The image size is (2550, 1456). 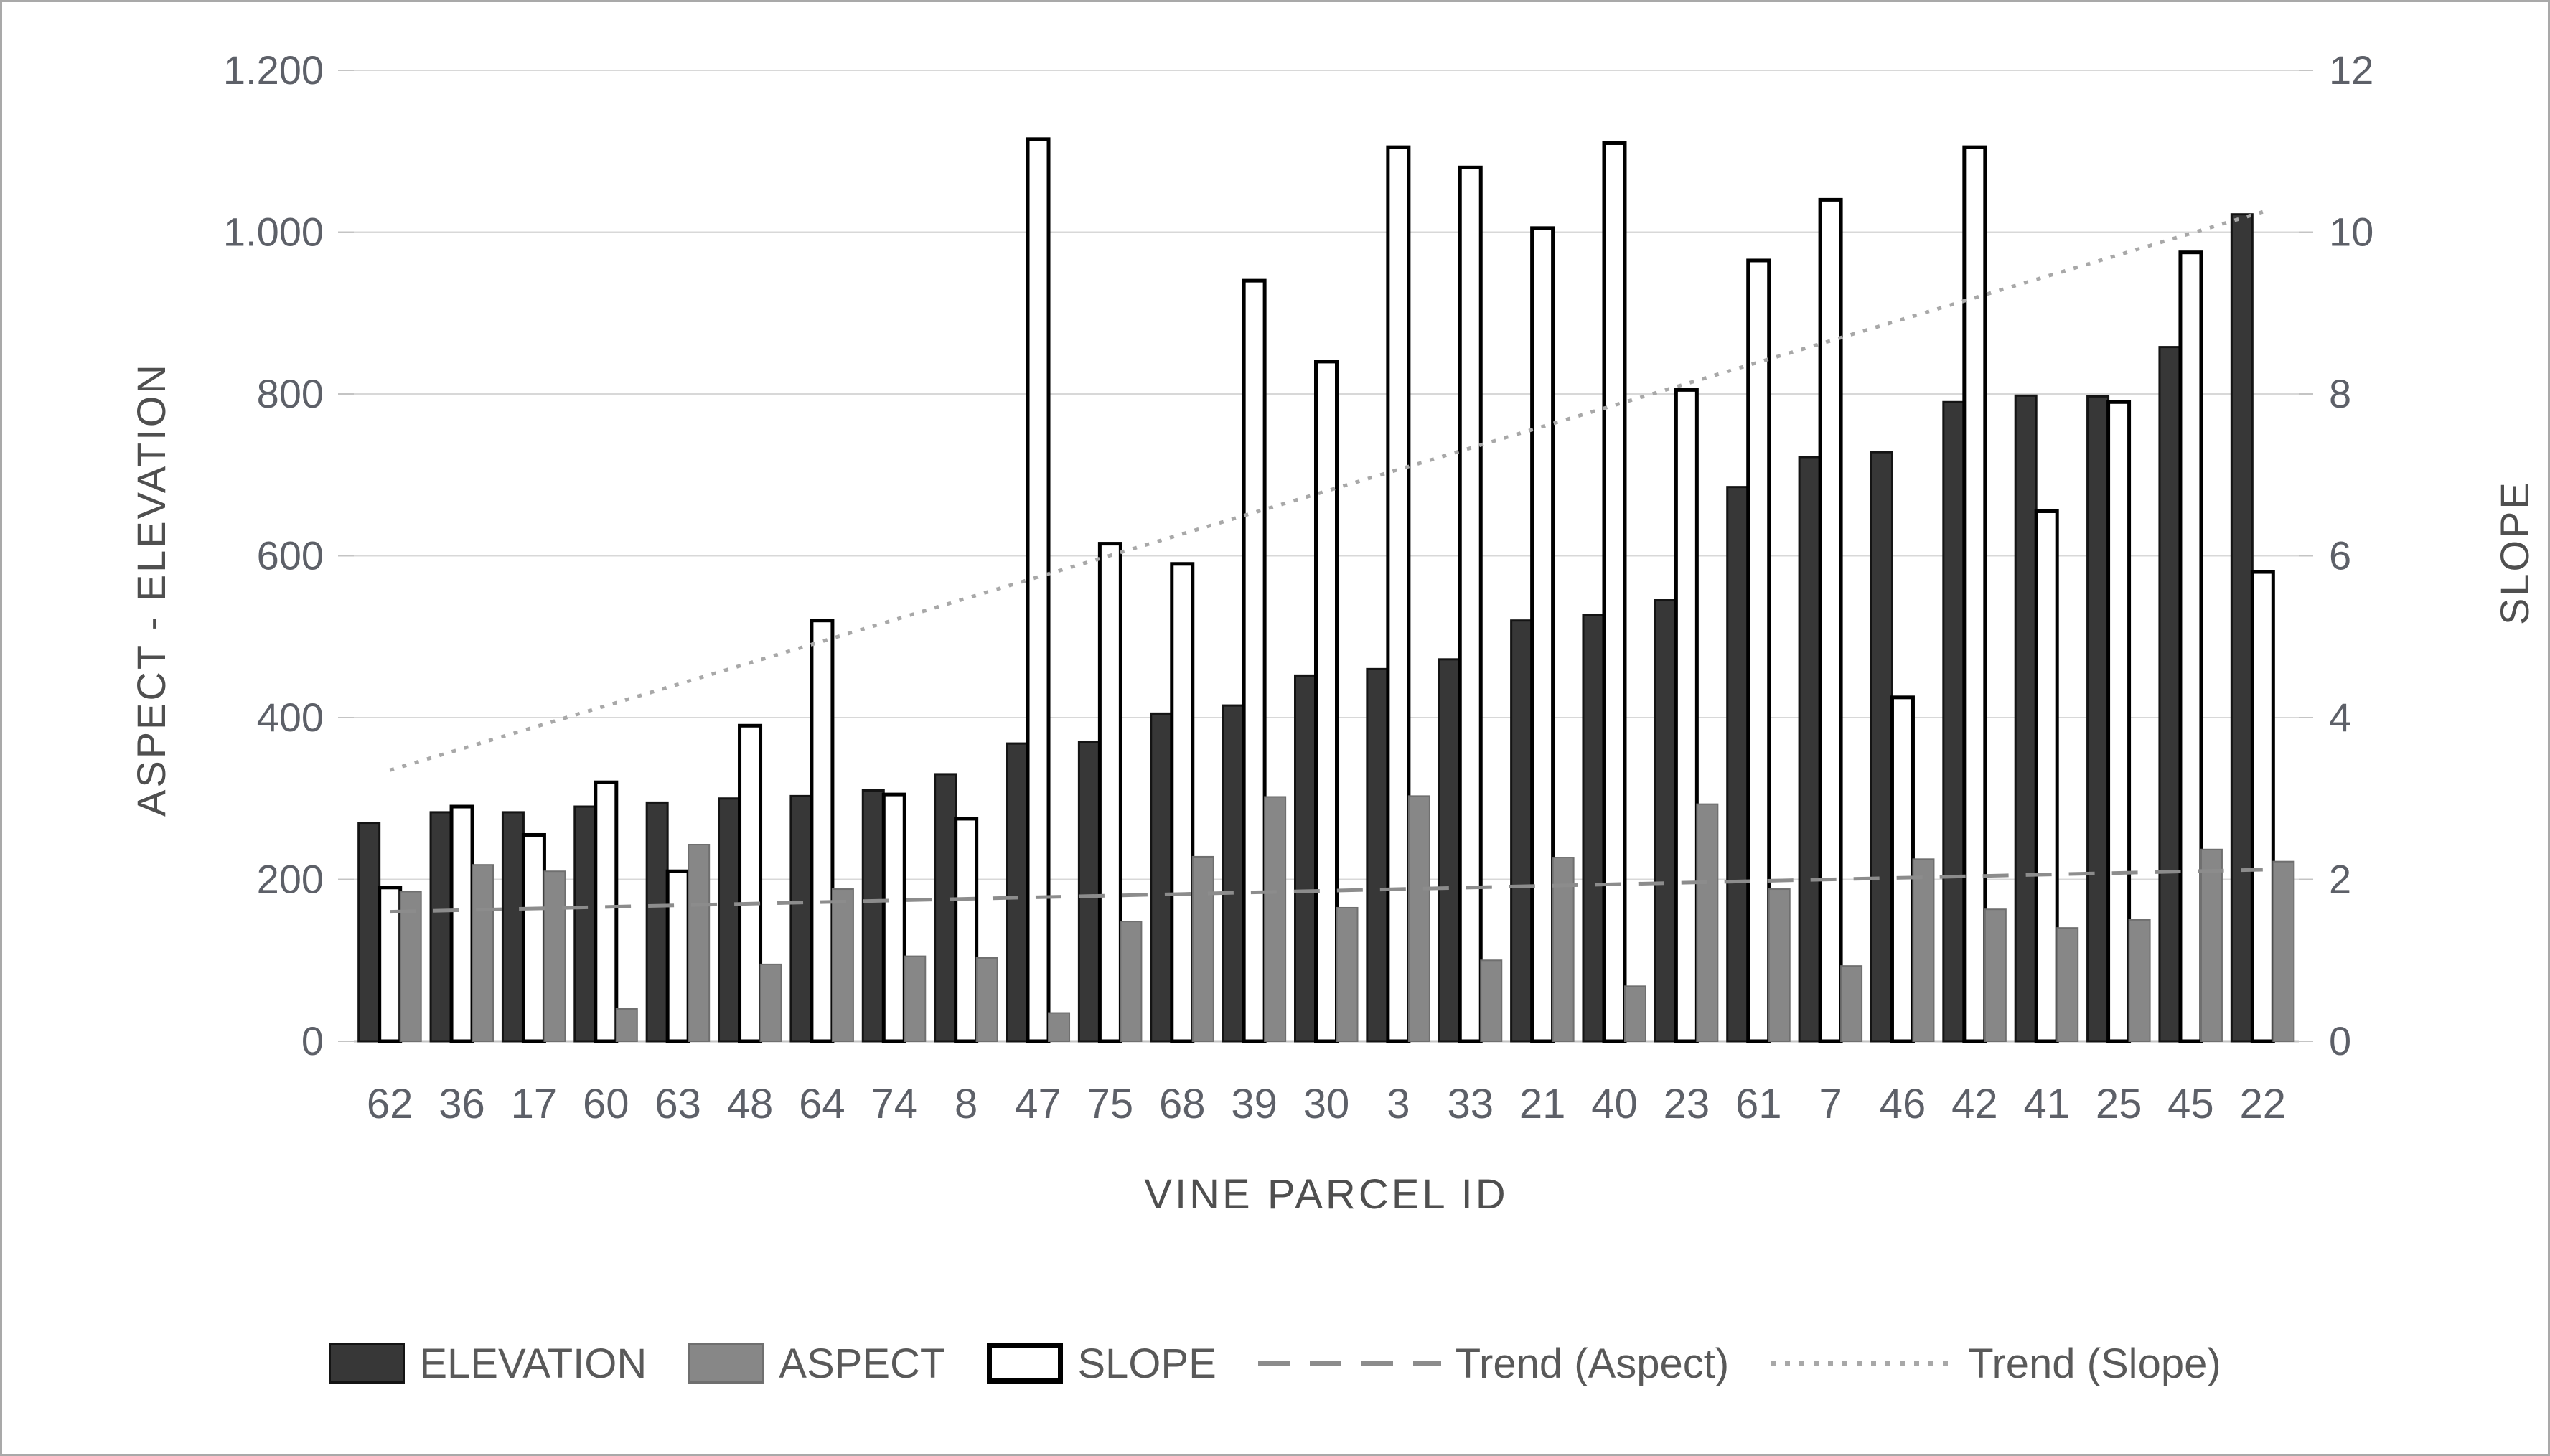 What do you see at coordinates (390, 1104) in the screenshot?
I see `x-axis-tick-label: 62` at bounding box center [390, 1104].